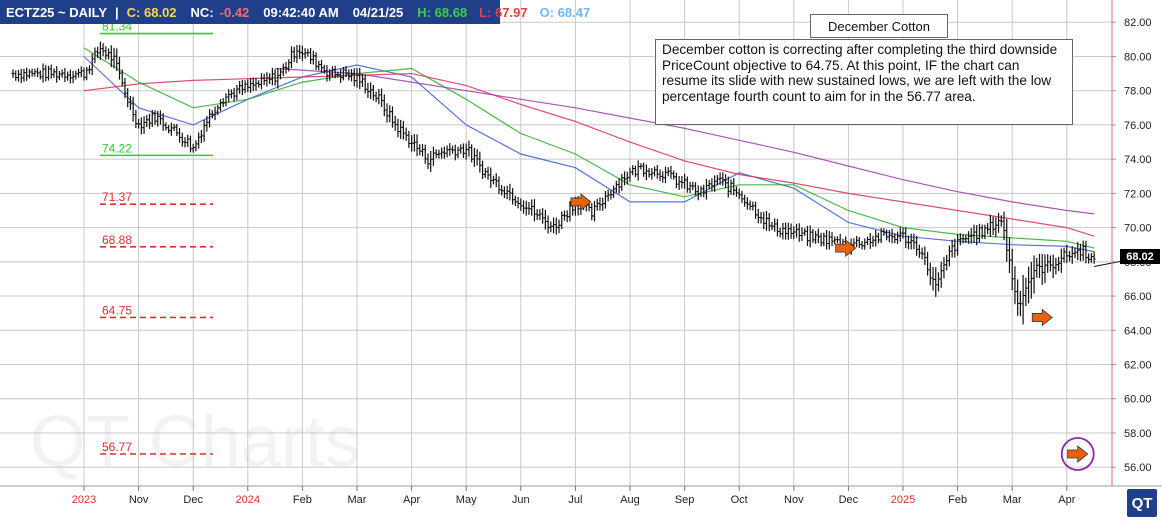 This screenshot has width=1162, height=522. I want to click on net-change-value: -0.42, so click(234, 12).